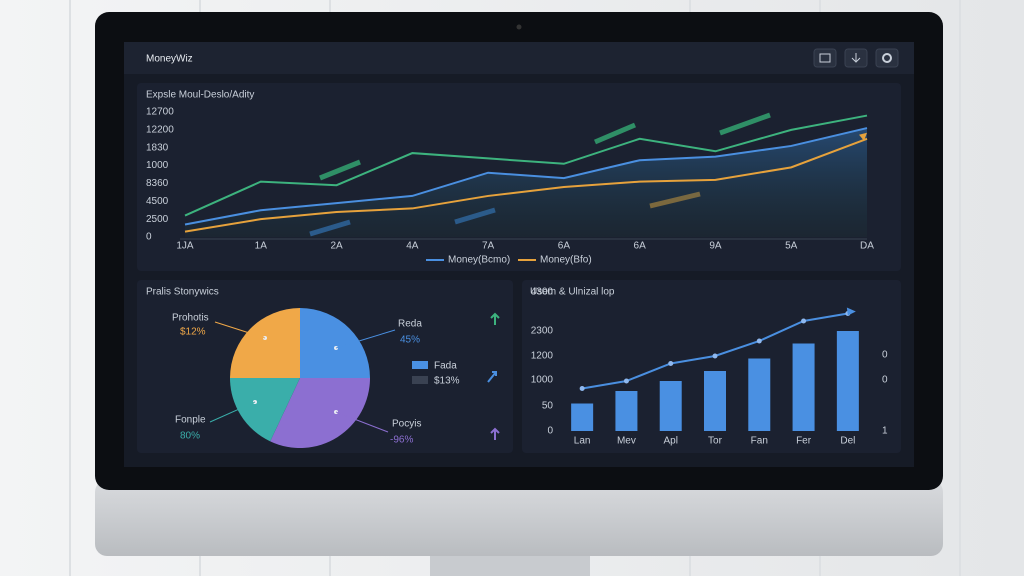 This screenshot has width=1024, height=576. What do you see at coordinates (190, 318) in the screenshot?
I see `slice-name: Prohotis` at bounding box center [190, 318].